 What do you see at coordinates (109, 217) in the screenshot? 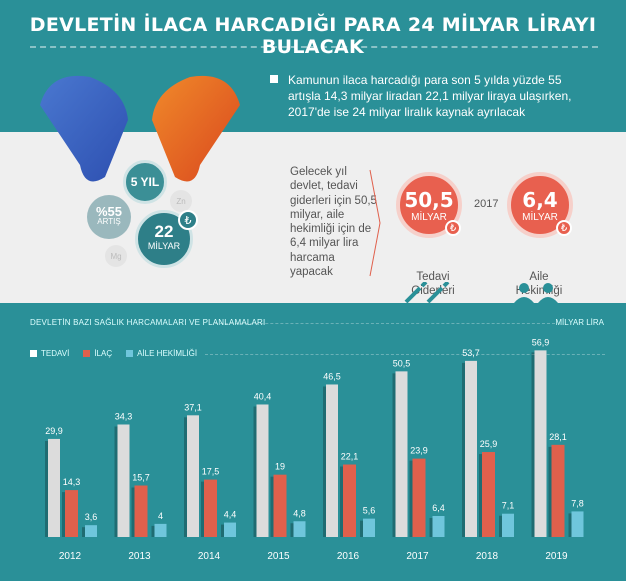
I see `increase-bubble: %55 ARTIŞ` at bounding box center [109, 217].